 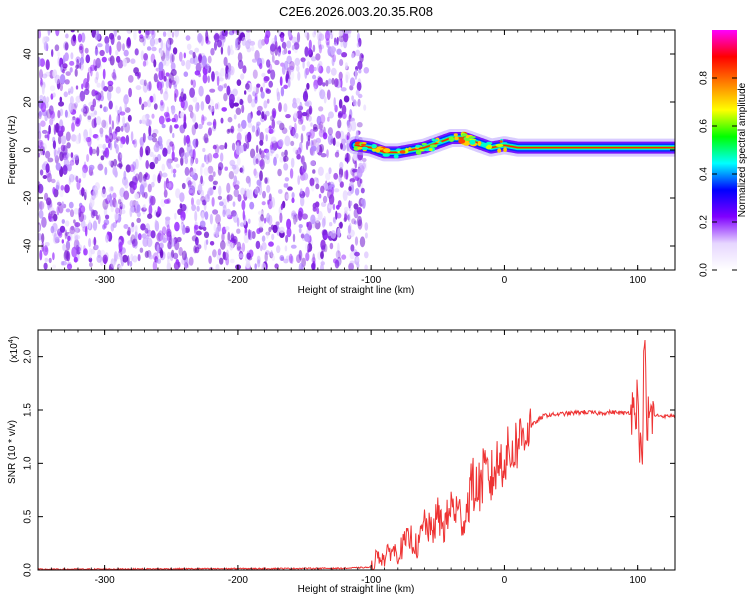 What do you see at coordinates (28, 570) in the screenshot?
I see `ytick-label: 0.0` at bounding box center [28, 570].